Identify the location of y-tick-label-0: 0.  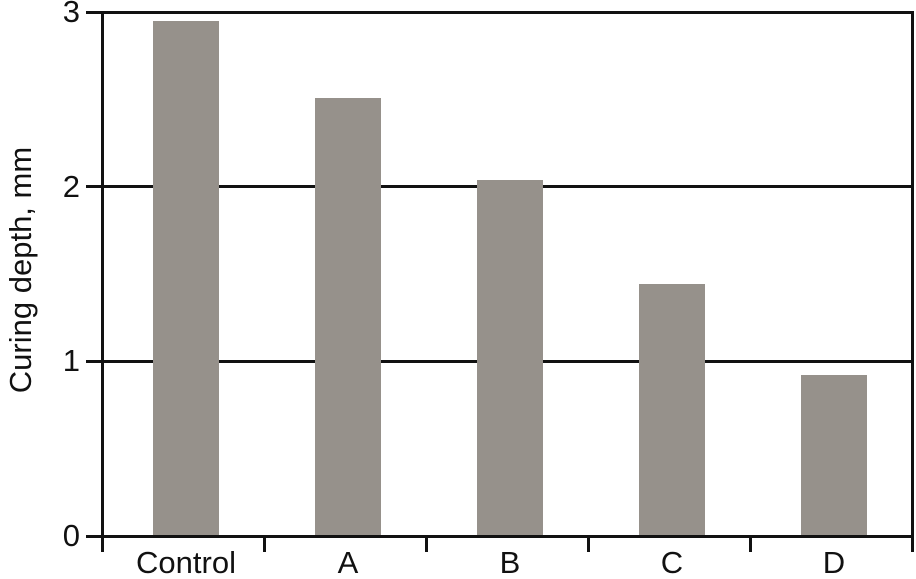
(71, 535).